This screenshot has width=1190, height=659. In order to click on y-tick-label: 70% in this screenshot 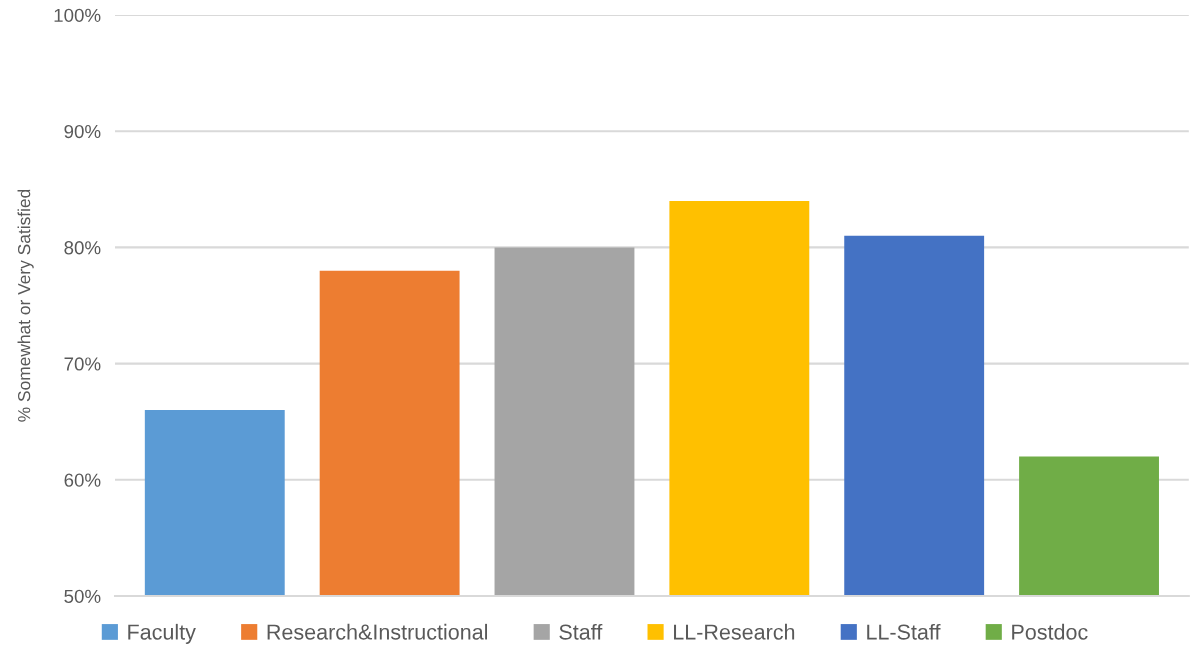, I will do `click(82, 364)`.